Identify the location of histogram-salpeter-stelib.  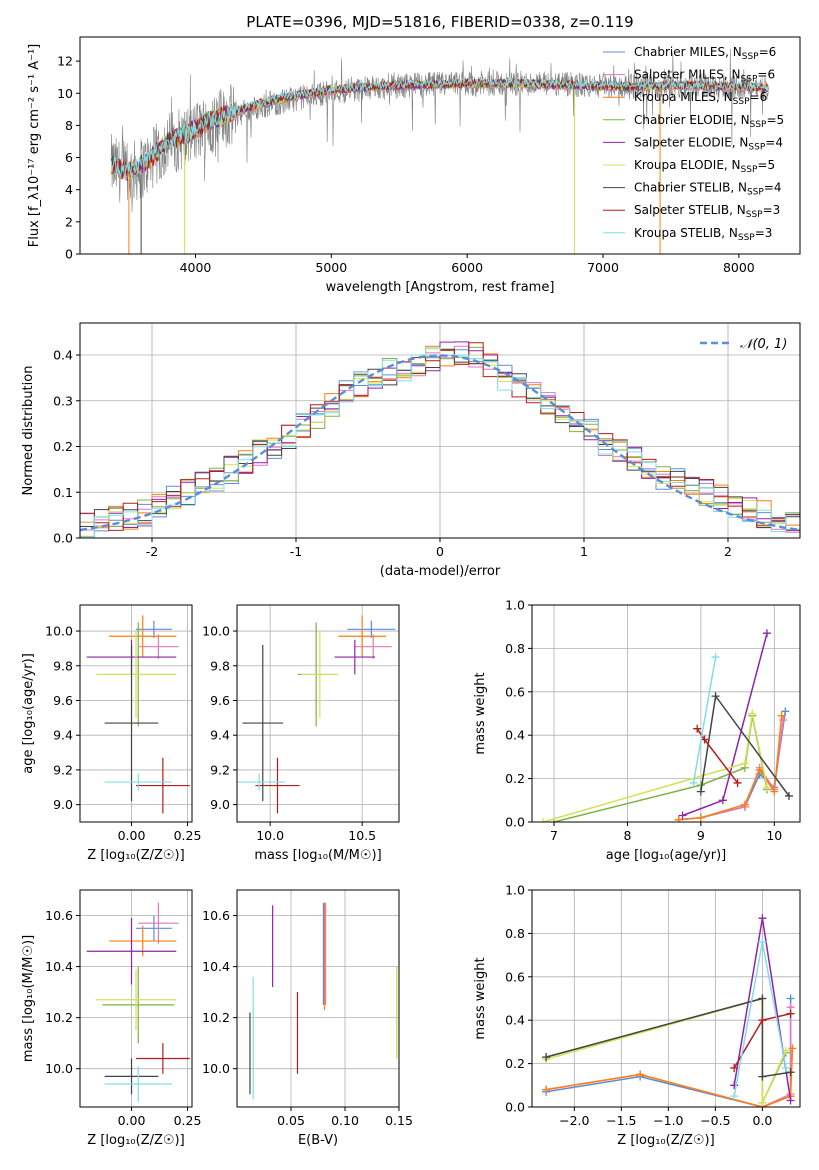
(440, 436).